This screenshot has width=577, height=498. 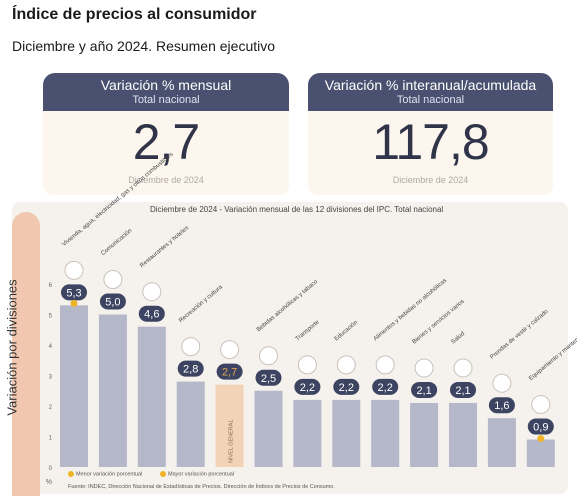 I want to click on y-tick-label: 6, so click(x=51, y=286).